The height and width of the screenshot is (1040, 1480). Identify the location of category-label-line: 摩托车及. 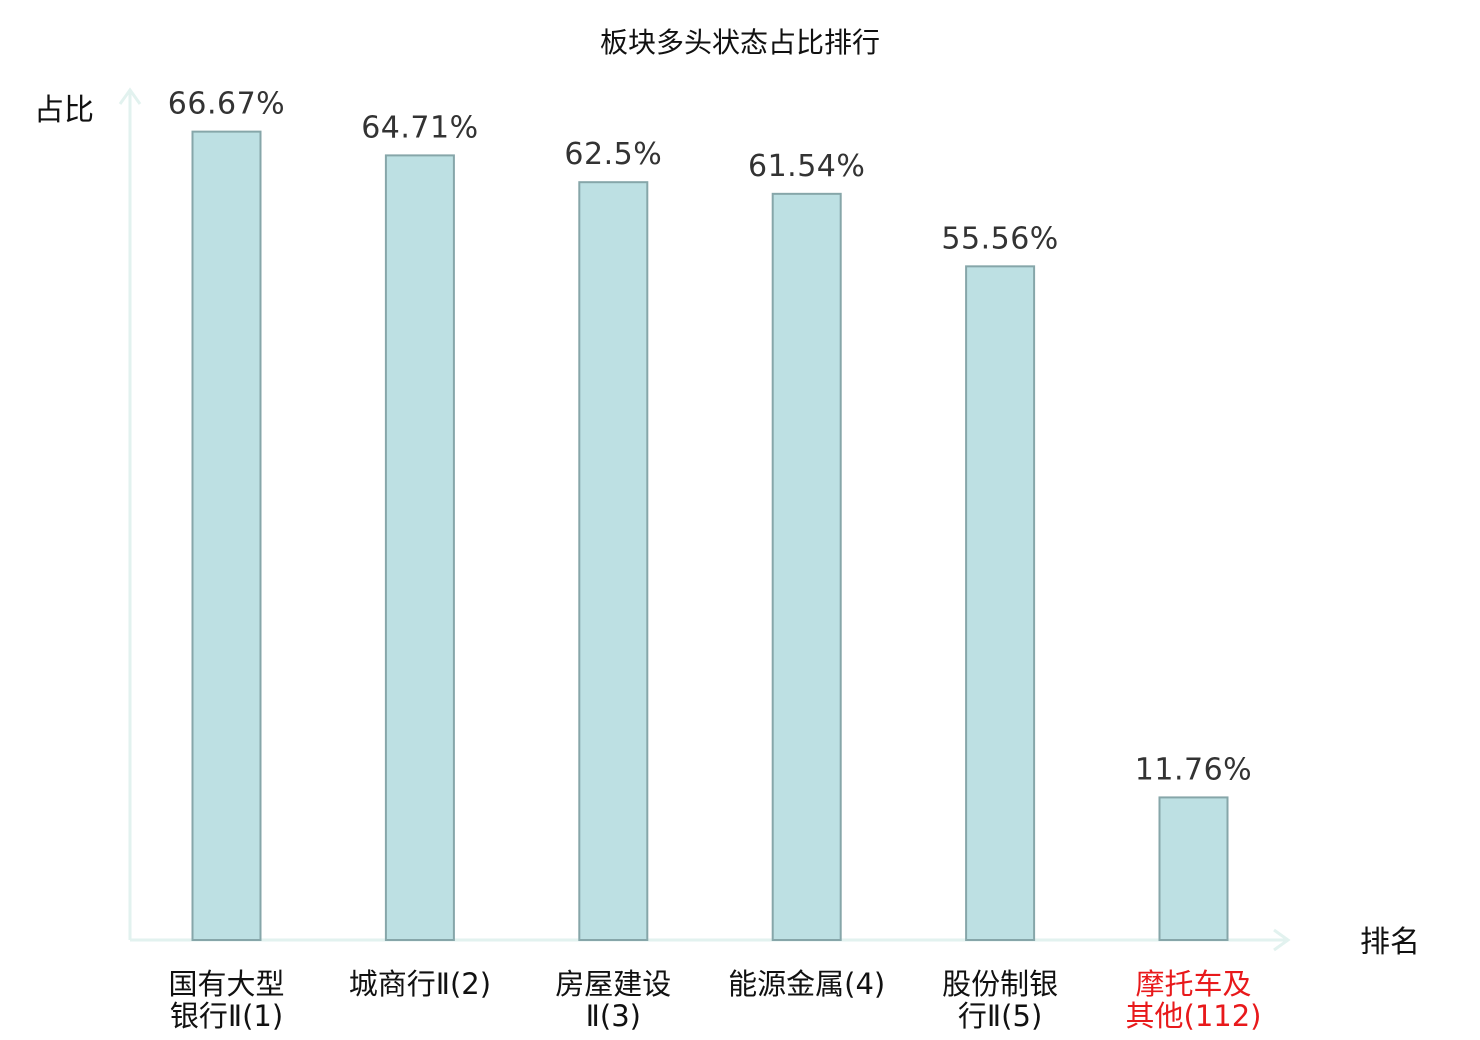
(1193, 984).